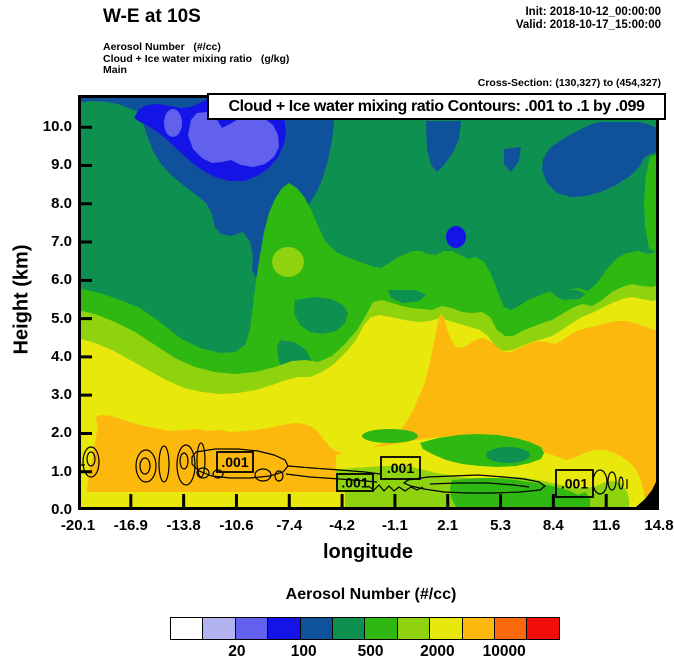  I want to click on y-axis-label: Height (km), so click(21, 299).